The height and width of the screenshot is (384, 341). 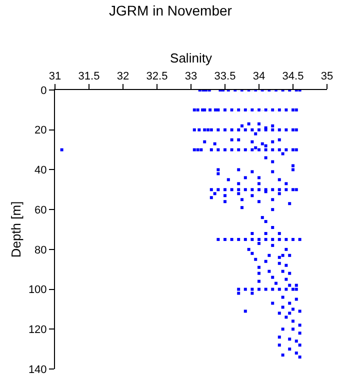 I want to click on y-tick-label: 60, so click(x=40, y=210).